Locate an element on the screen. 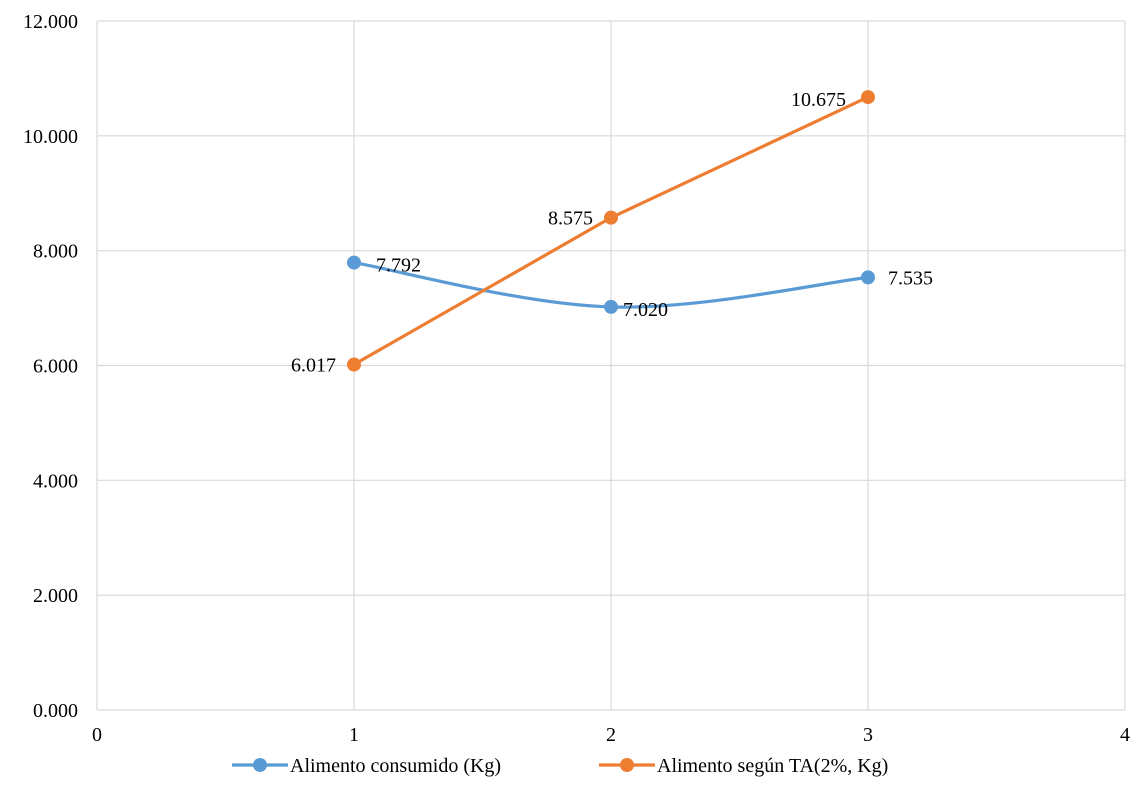  x-tick-label: 0 is located at coordinates (97, 735).